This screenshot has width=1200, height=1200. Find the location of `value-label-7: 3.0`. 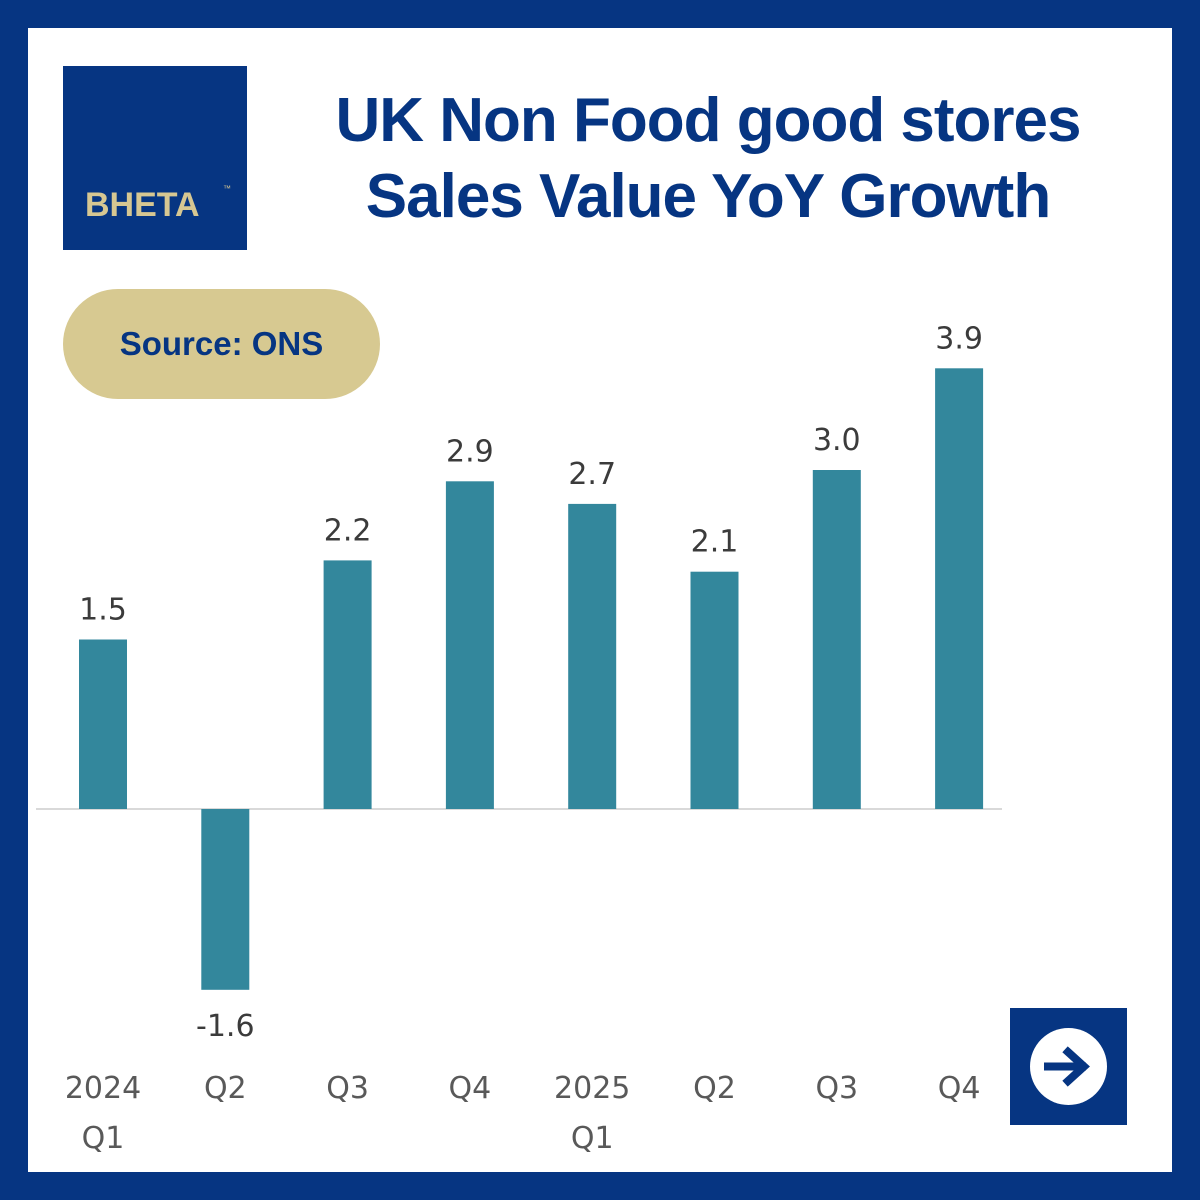

value-label-7: 3.0 is located at coordinates (837, 440).